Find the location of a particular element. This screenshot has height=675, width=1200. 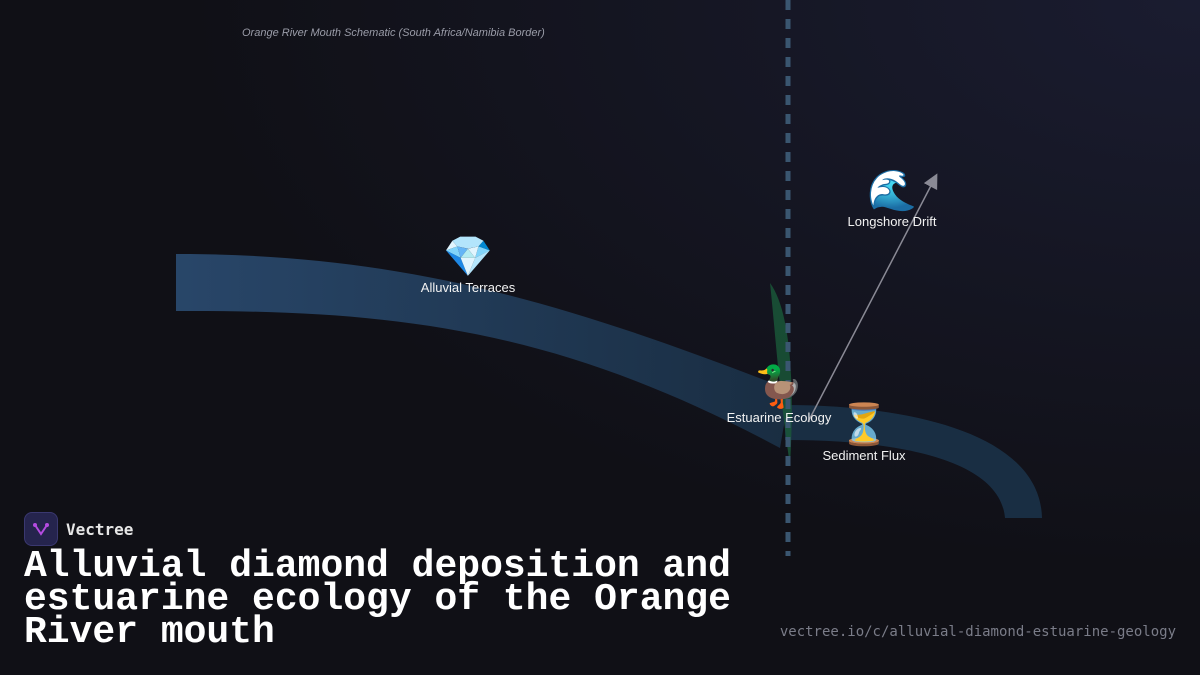

gem-icon: 💎 is located at coordinates (468, 257).